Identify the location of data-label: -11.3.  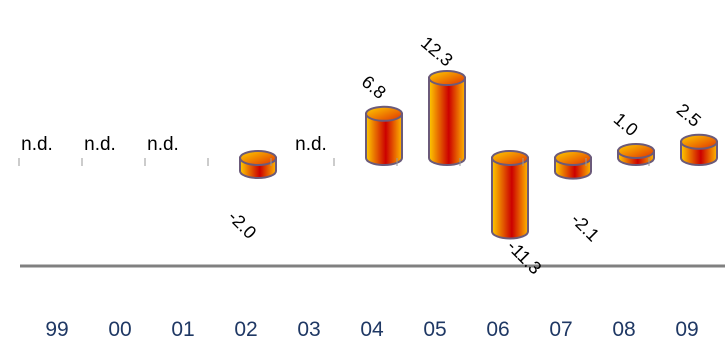
(524, 257).